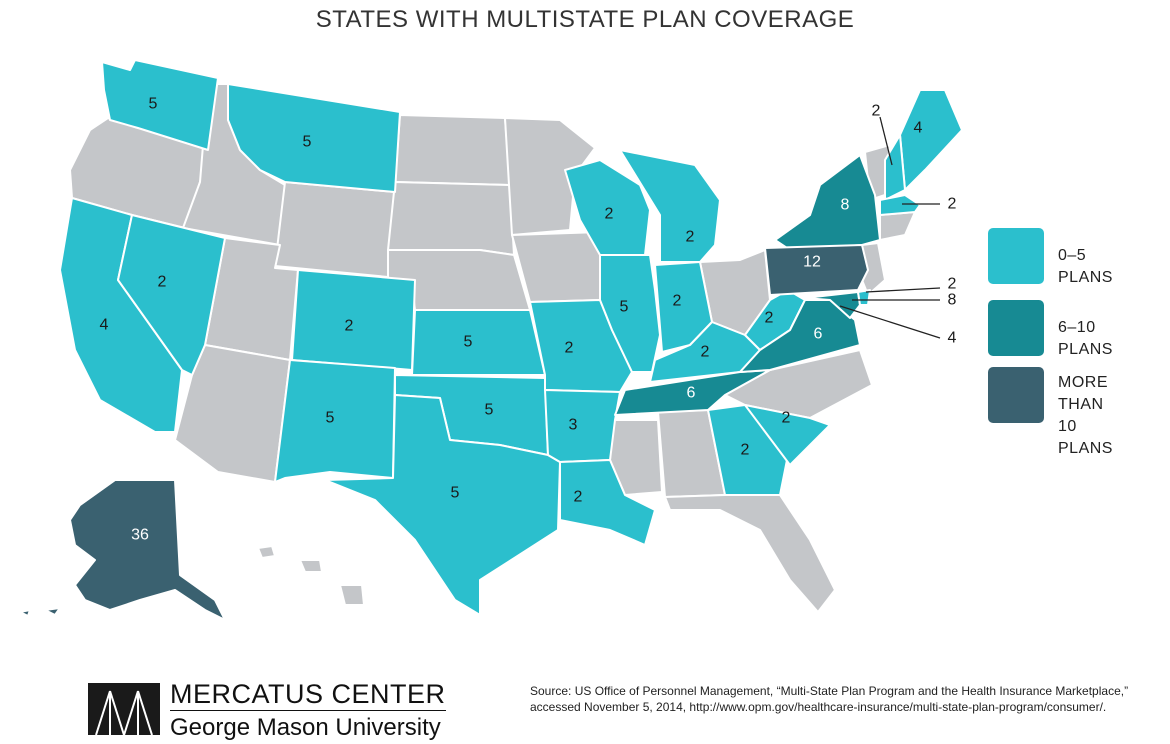 The height and width of the screenshot is (744, 1170). What do you see at coordinates (308, 694) in the screenshot?
I see `org-name: MERCATUS CENTER` at bounding box center [308, 694].